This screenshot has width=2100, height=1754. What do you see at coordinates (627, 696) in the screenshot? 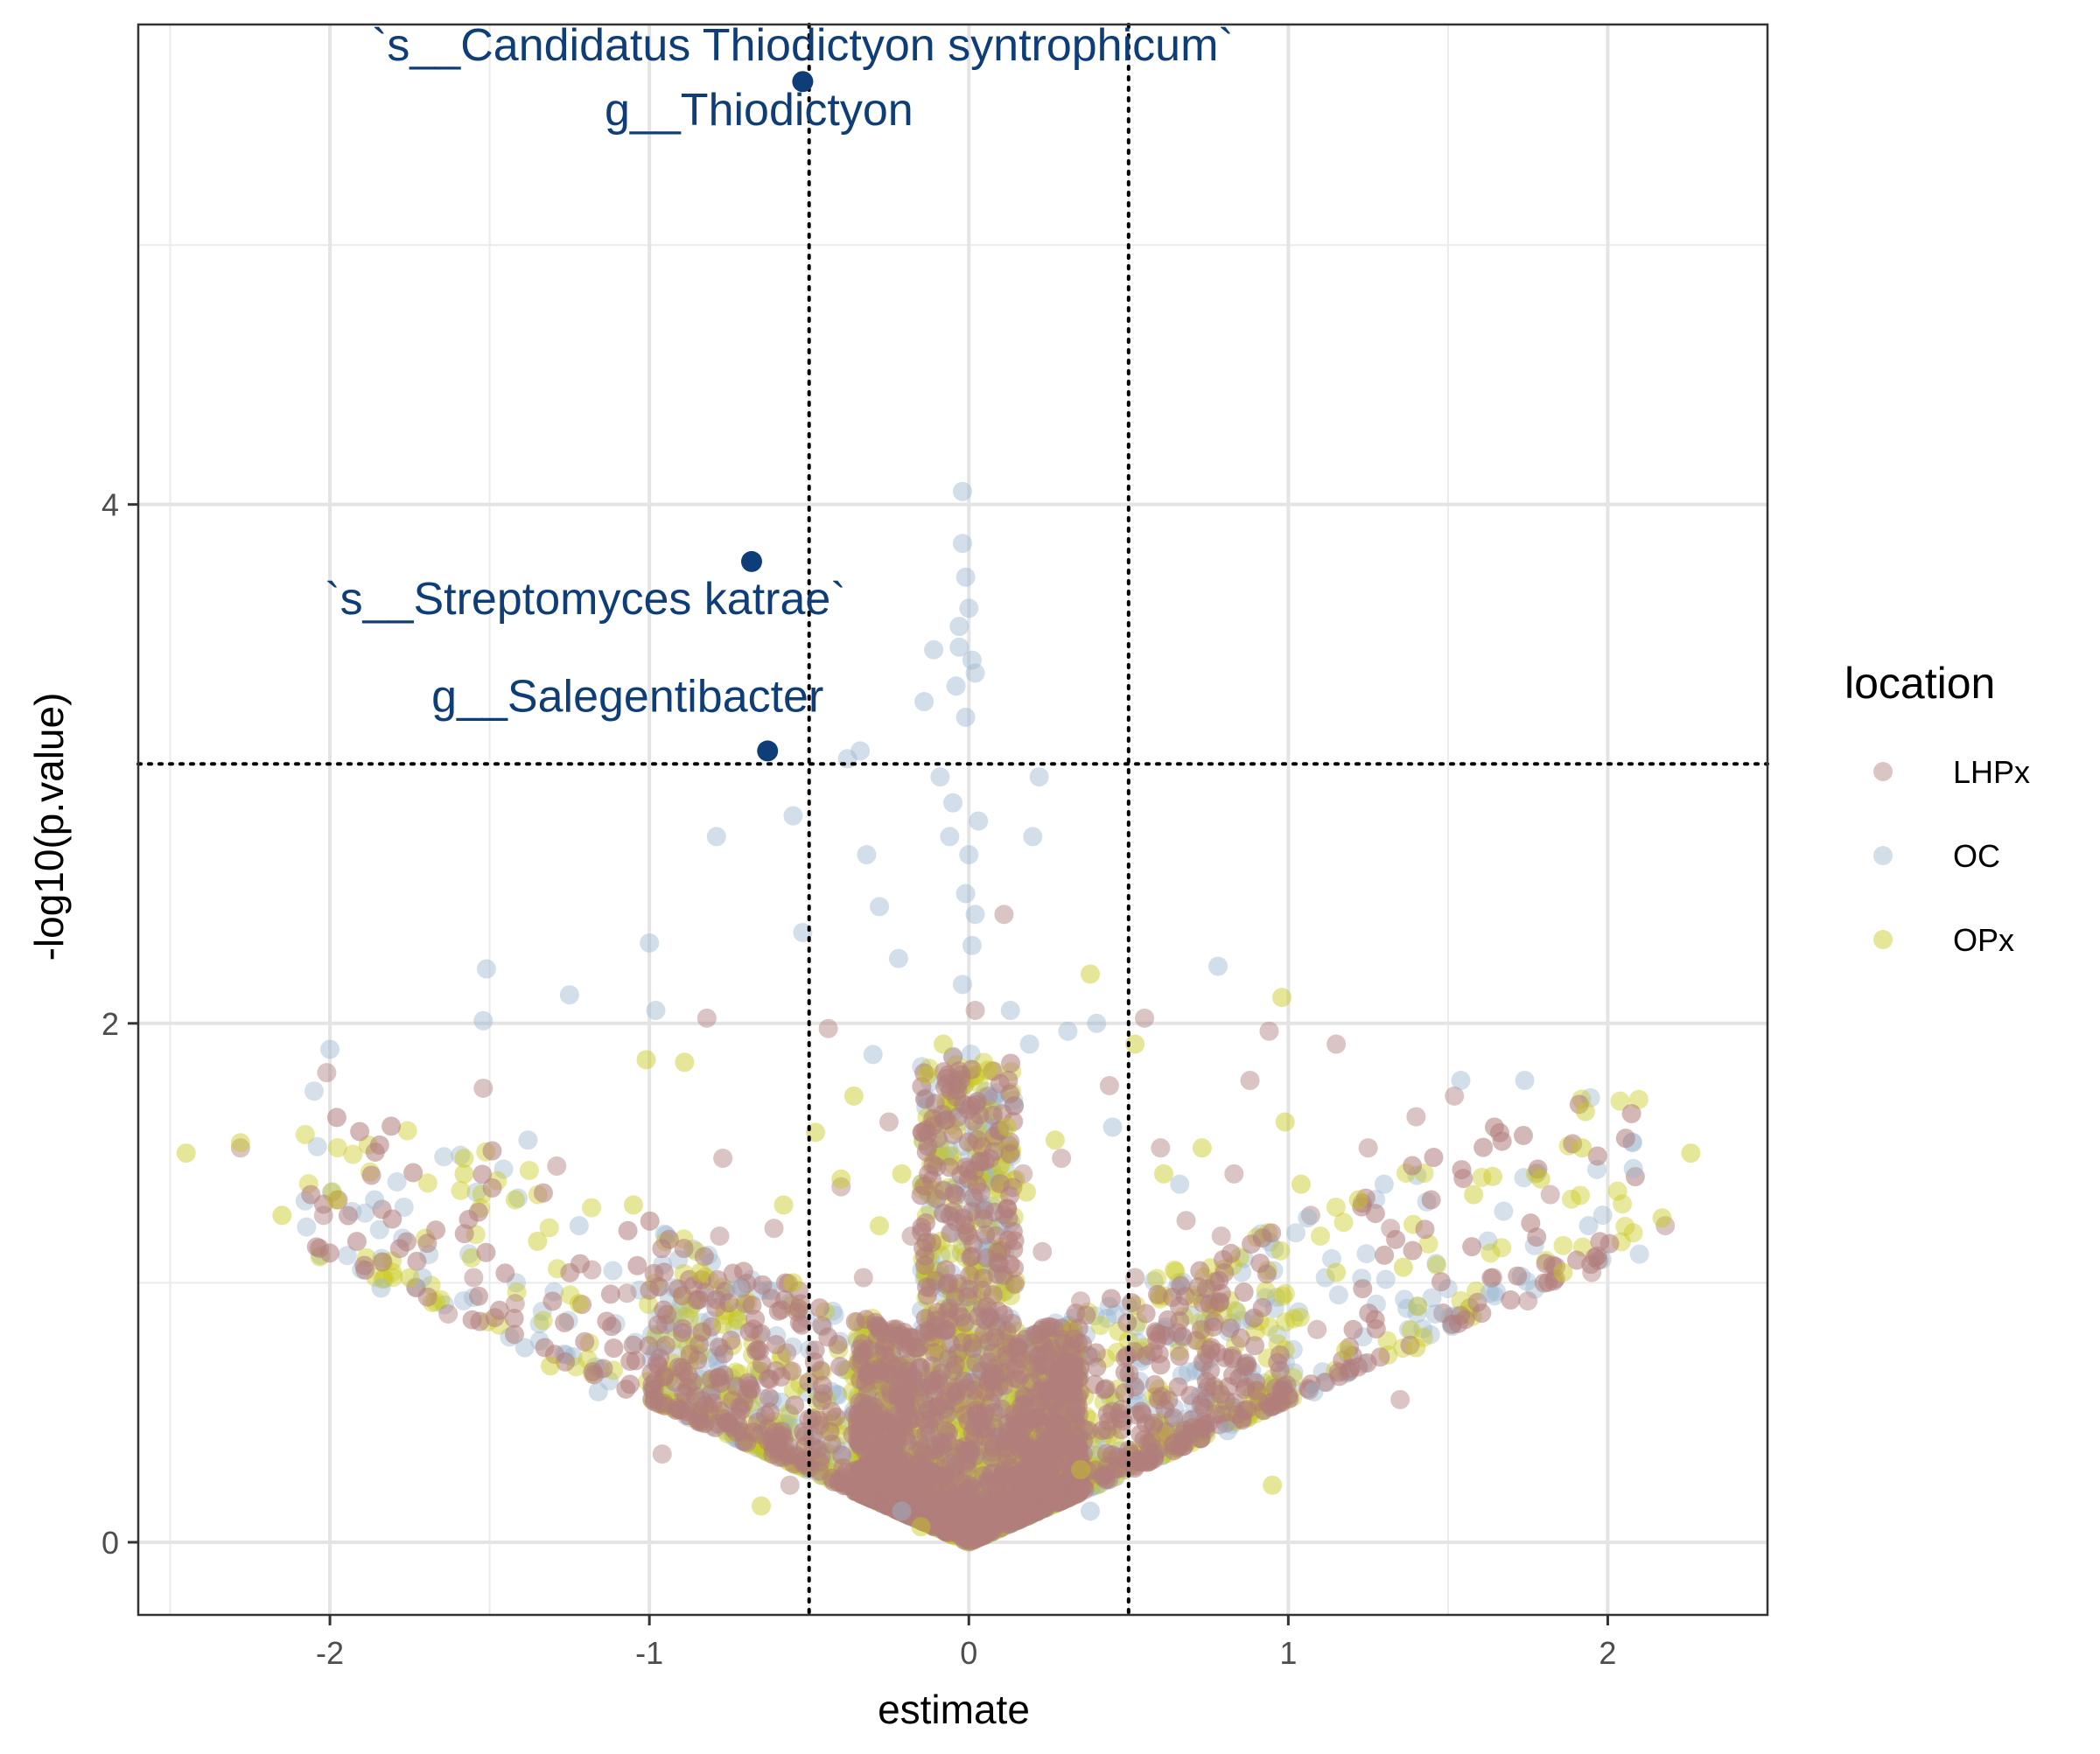
I see `point-label: g__Salegentibacter` at bounding box center [627, 696].